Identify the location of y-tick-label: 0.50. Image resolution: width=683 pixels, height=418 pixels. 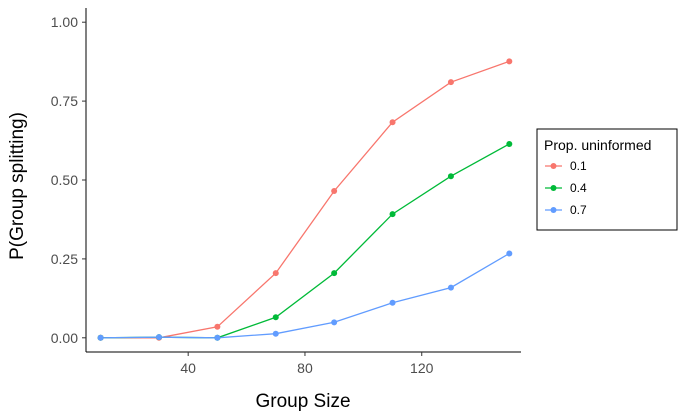
(64, 180).